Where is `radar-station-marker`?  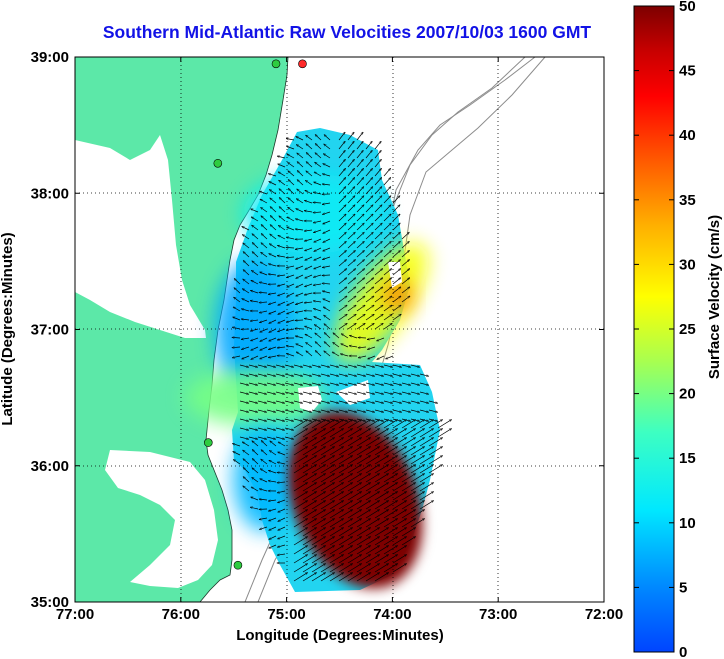 radar-station-marker is located at coordinates (238, 565).